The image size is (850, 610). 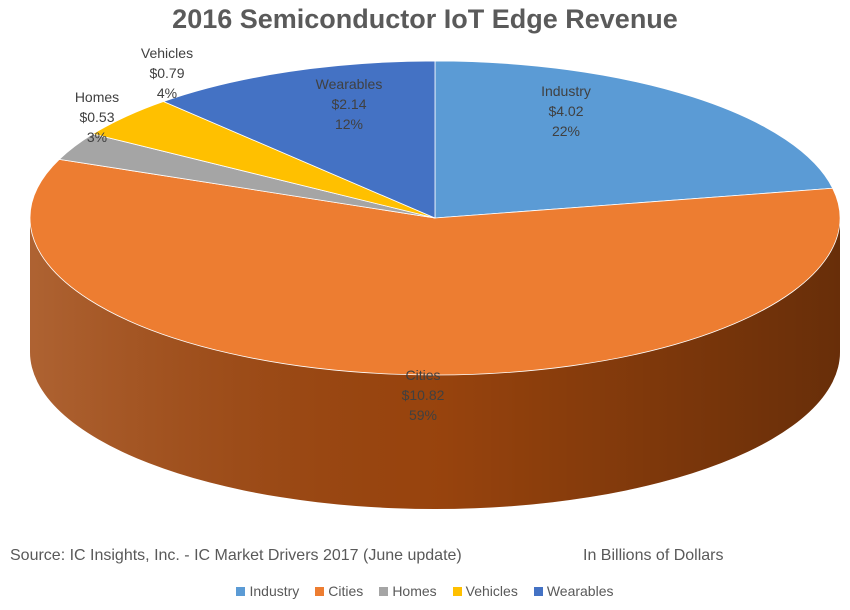 I want to click on legend-swatch-industry, so click(x=241, y=591).